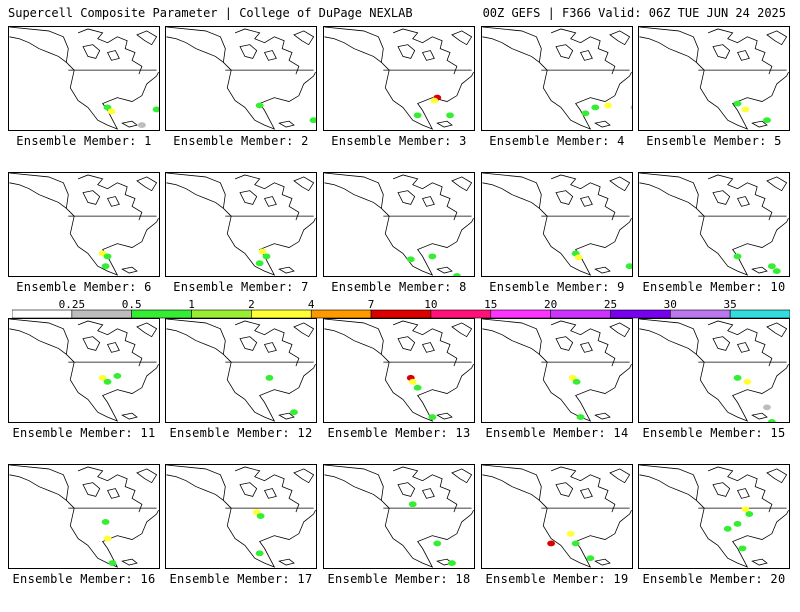 Image resolution: width=800 pixels, height=612 pixels. I want to click on colorbar-tick-label: 35, so click(730, 304).